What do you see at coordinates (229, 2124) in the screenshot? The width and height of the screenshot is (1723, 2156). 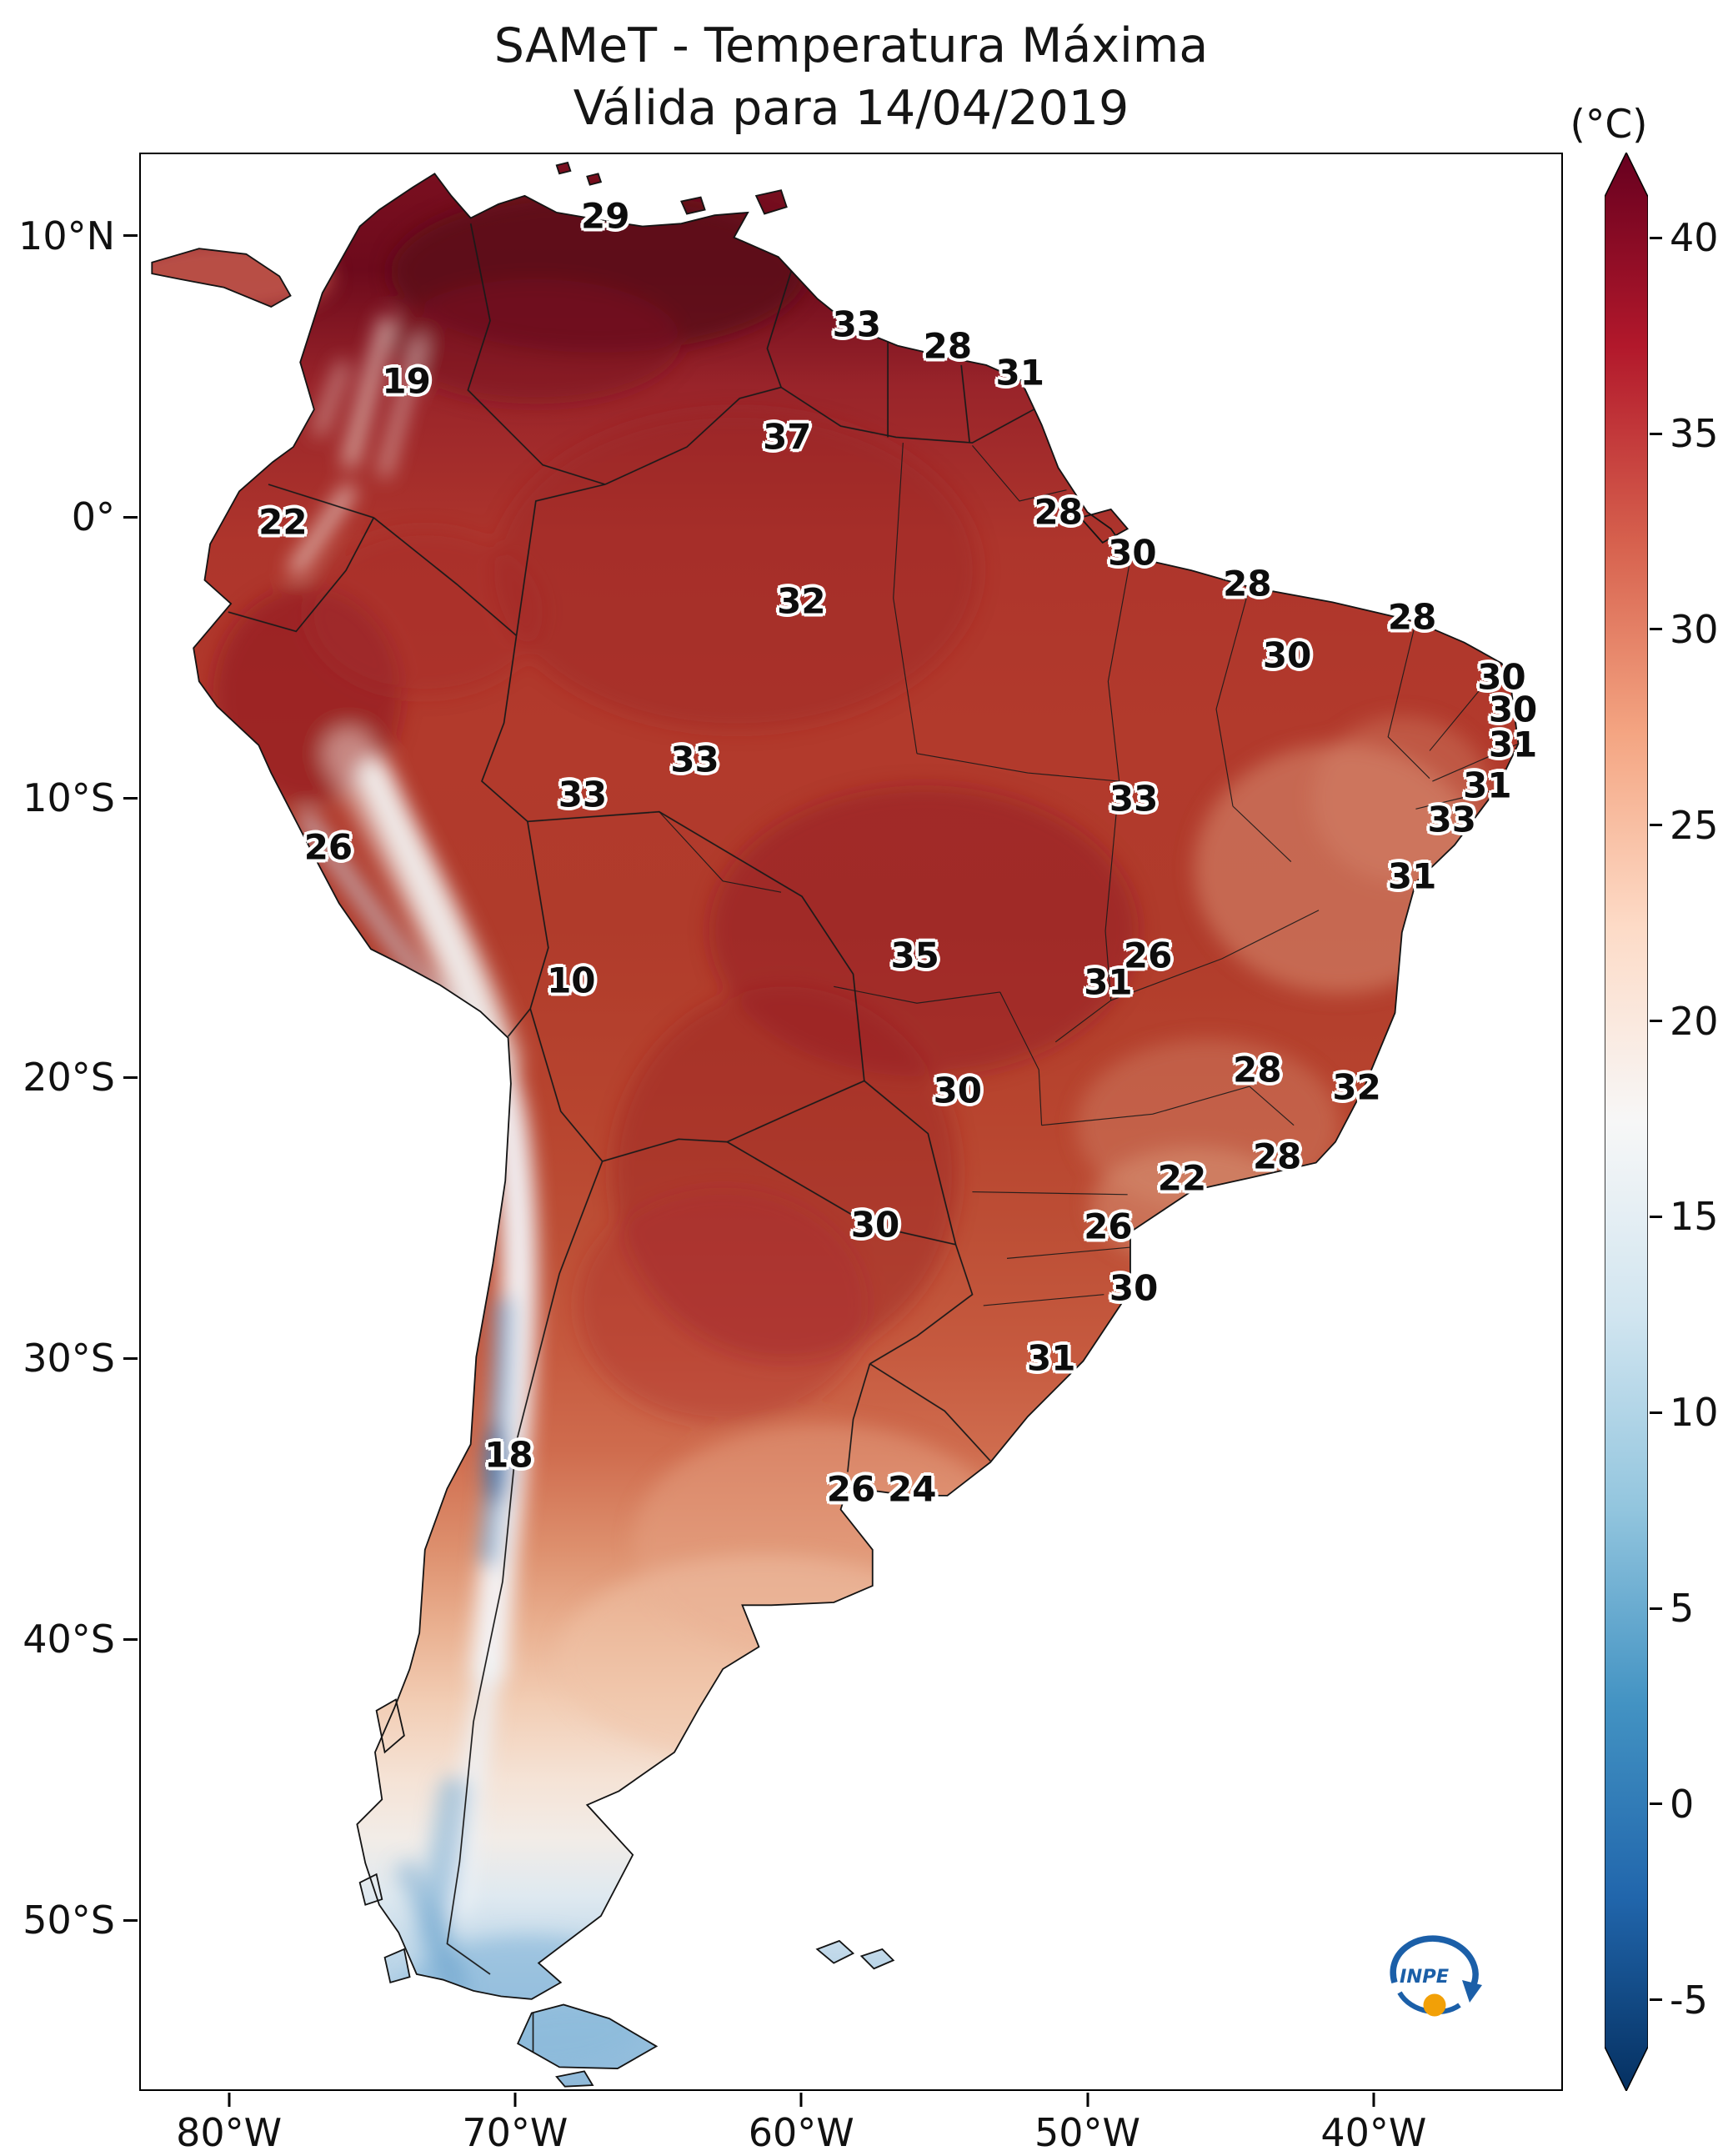 I see `x-axis-tick: 80°W` at bounding box center [229, 2124].